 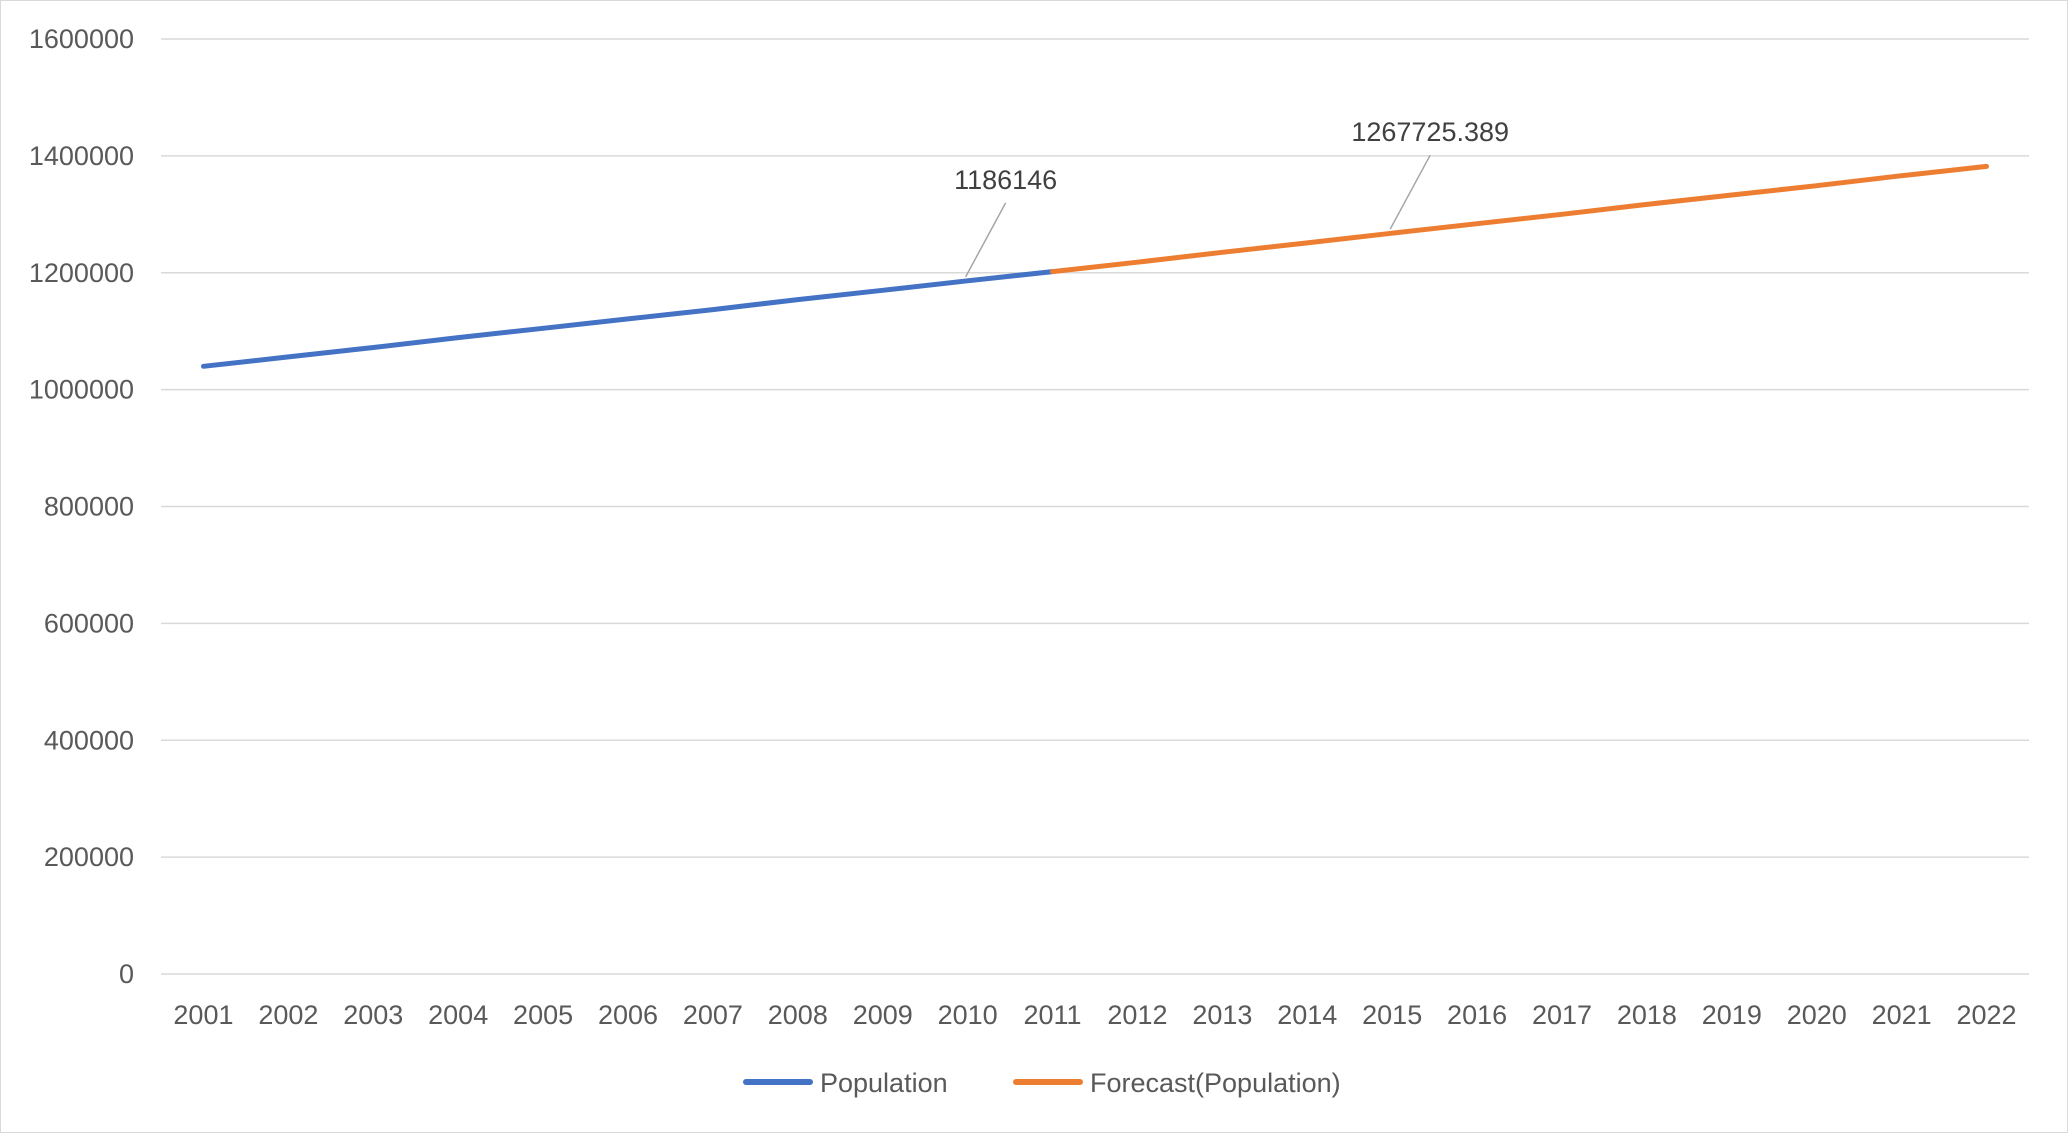 What do you see at coordinates (126, 974) in the screenshot?
I see `y-tick-label: 0` at bounding box center [126, 974].